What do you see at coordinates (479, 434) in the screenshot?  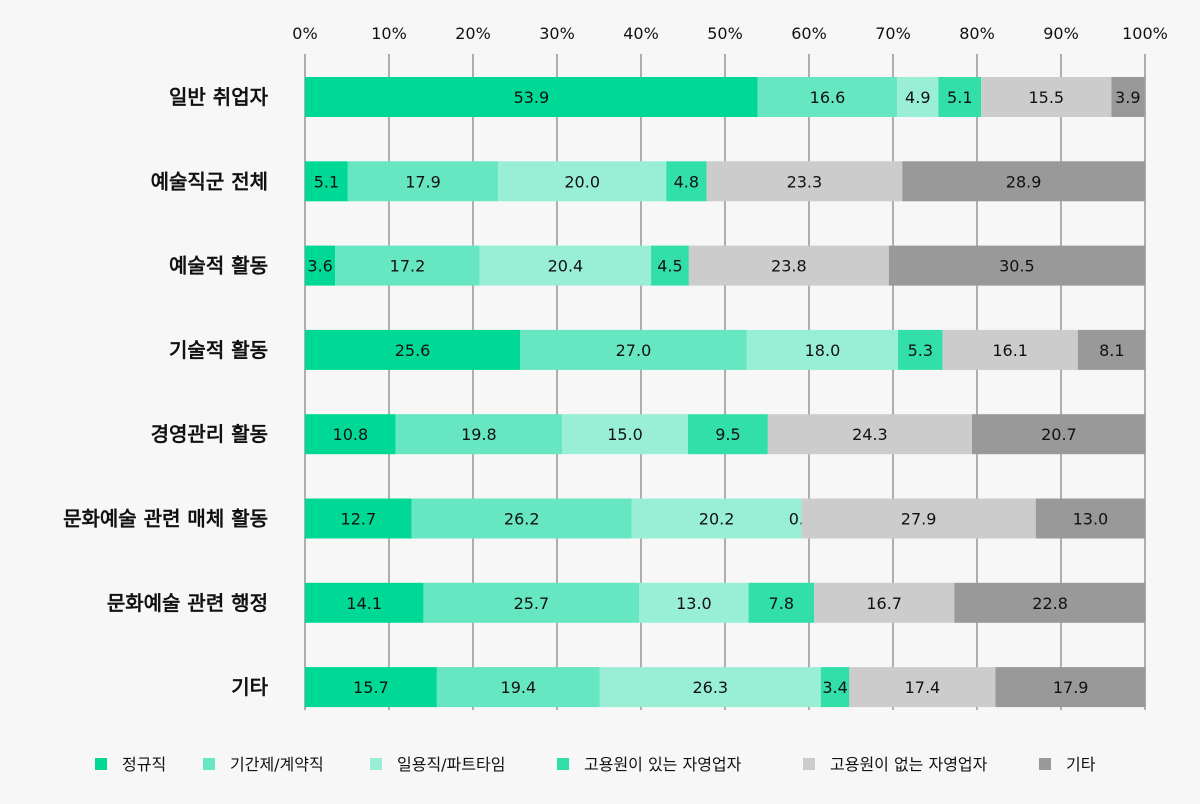 I see `data-label: 19.8` at bounding box center [479, 434].